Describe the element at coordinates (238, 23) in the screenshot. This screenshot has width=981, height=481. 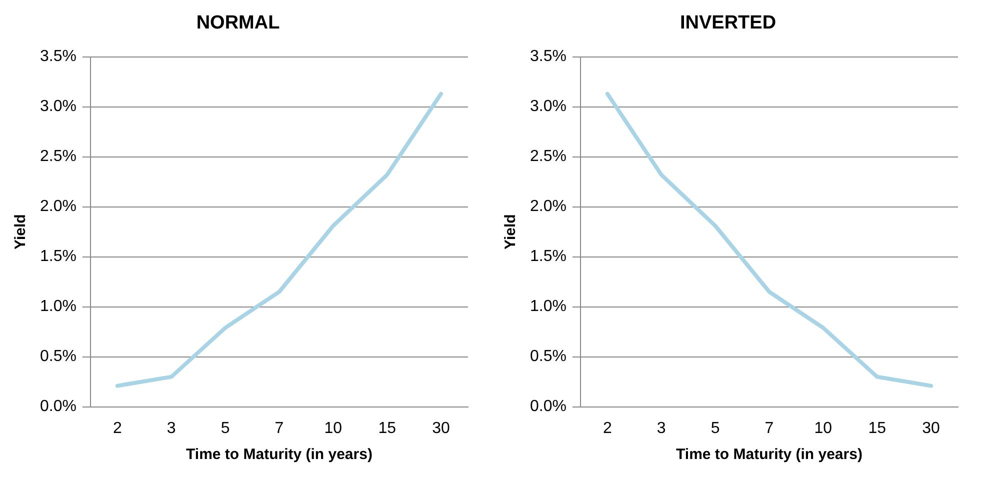
I see `chart-title: NORMAL` at that location.